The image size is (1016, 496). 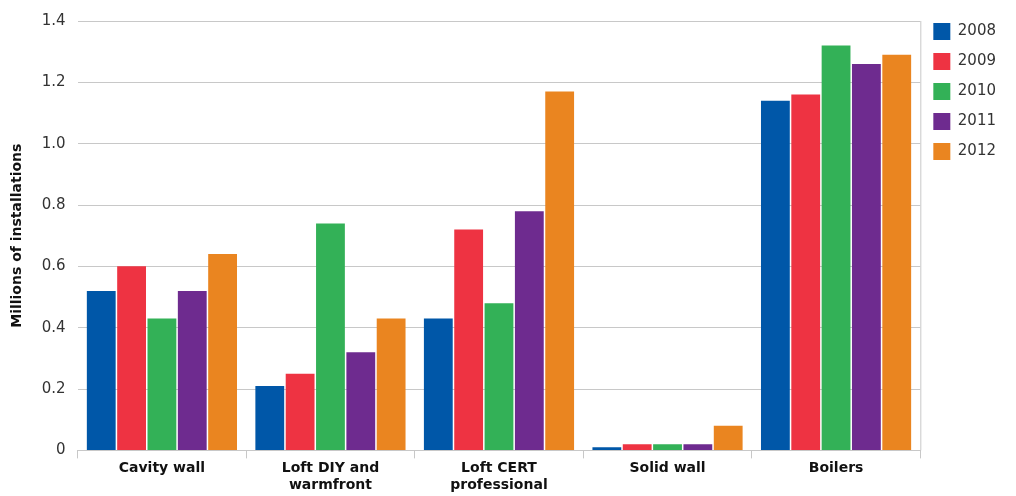 I want to click on y-tick-label: 0.6, so click(x=53, y=265).